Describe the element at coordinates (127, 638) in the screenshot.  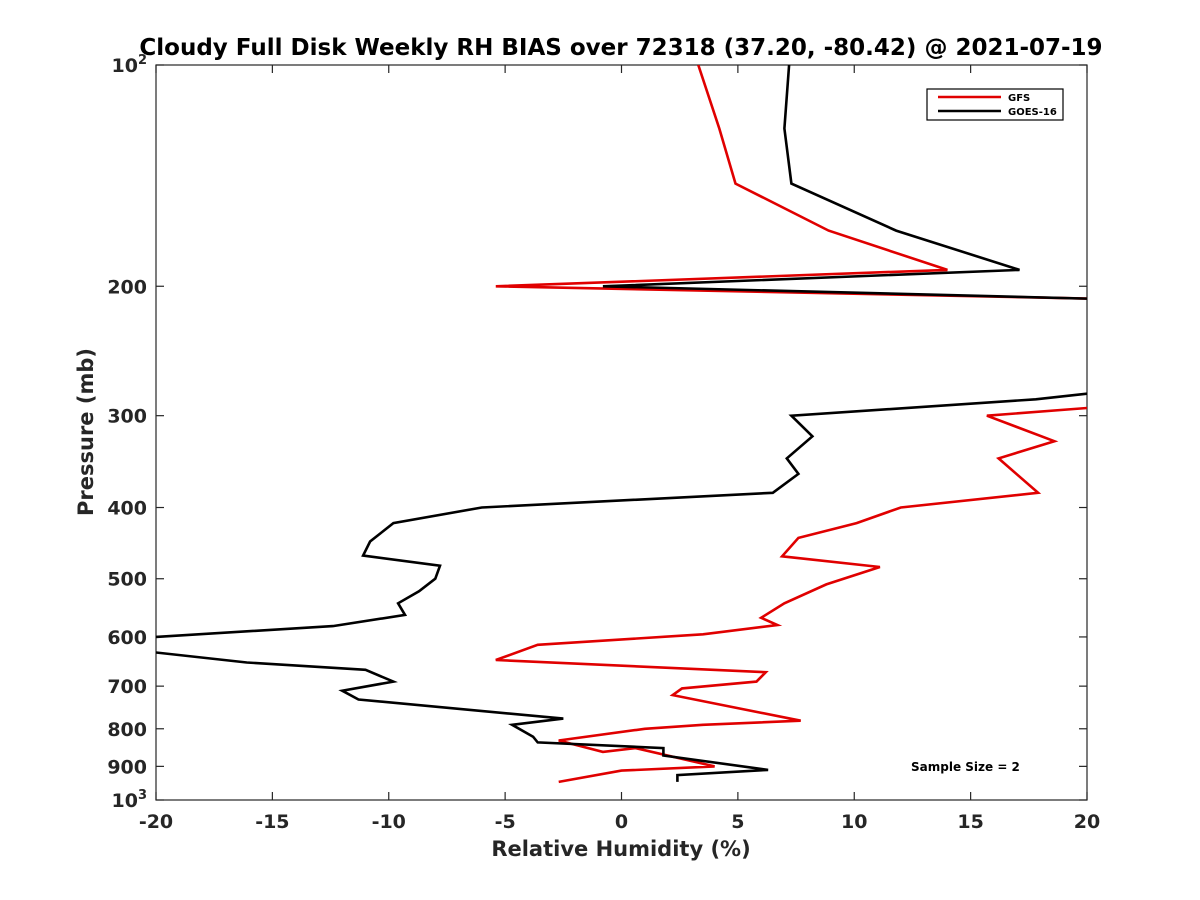
I see `y-tick-label: 600` at that location.